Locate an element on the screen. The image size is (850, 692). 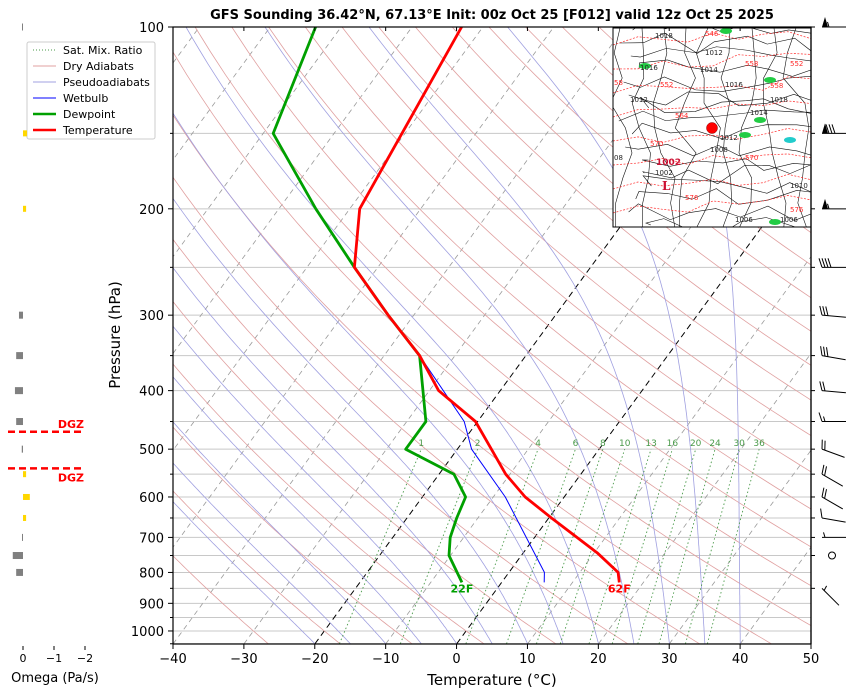
y-axis-label: Pressure (hPa) is located at coordinates (115, 335).